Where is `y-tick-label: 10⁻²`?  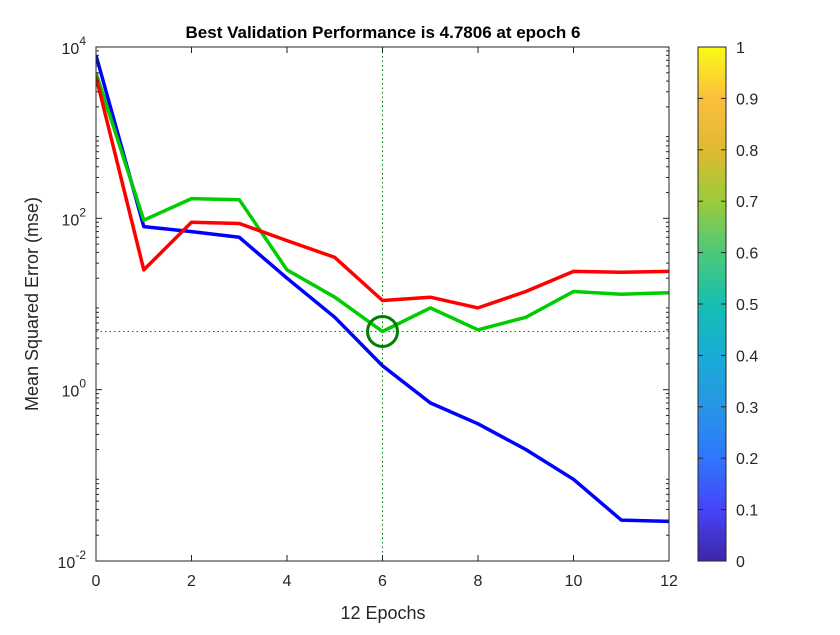
y-tick-label: 10⁻² is located at coordinates (72, 560).